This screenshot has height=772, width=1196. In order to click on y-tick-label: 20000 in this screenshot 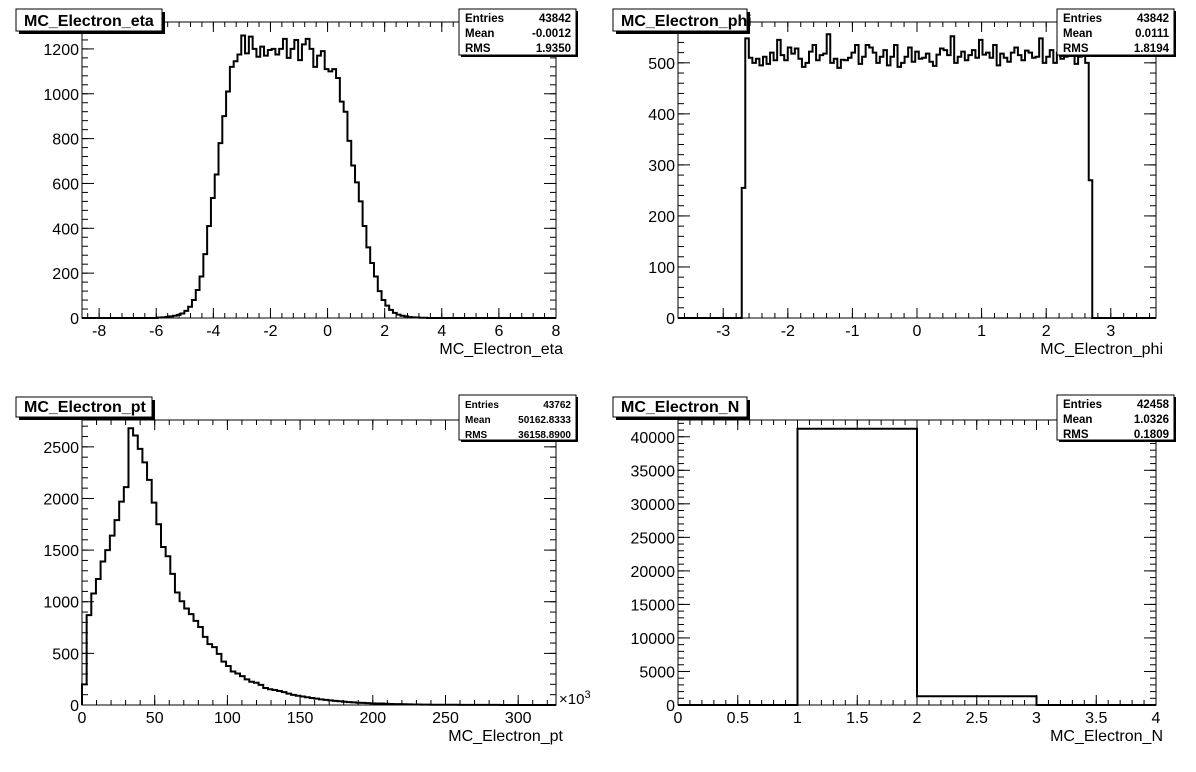, I will do `click(653, 572)`.